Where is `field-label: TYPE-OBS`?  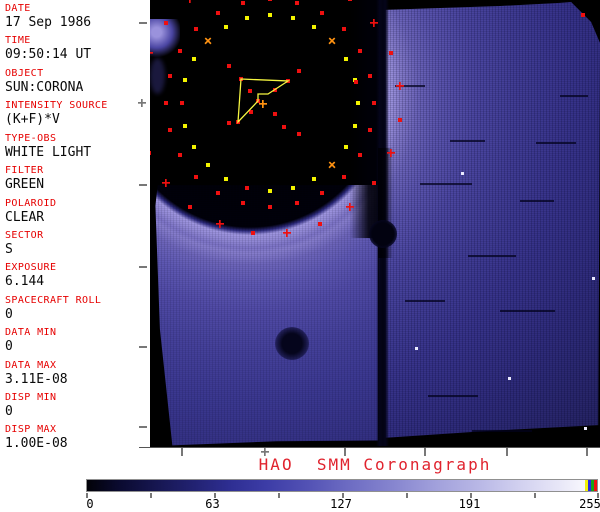 field-label: TYPE-OBS is located at coordinates (31, 138).